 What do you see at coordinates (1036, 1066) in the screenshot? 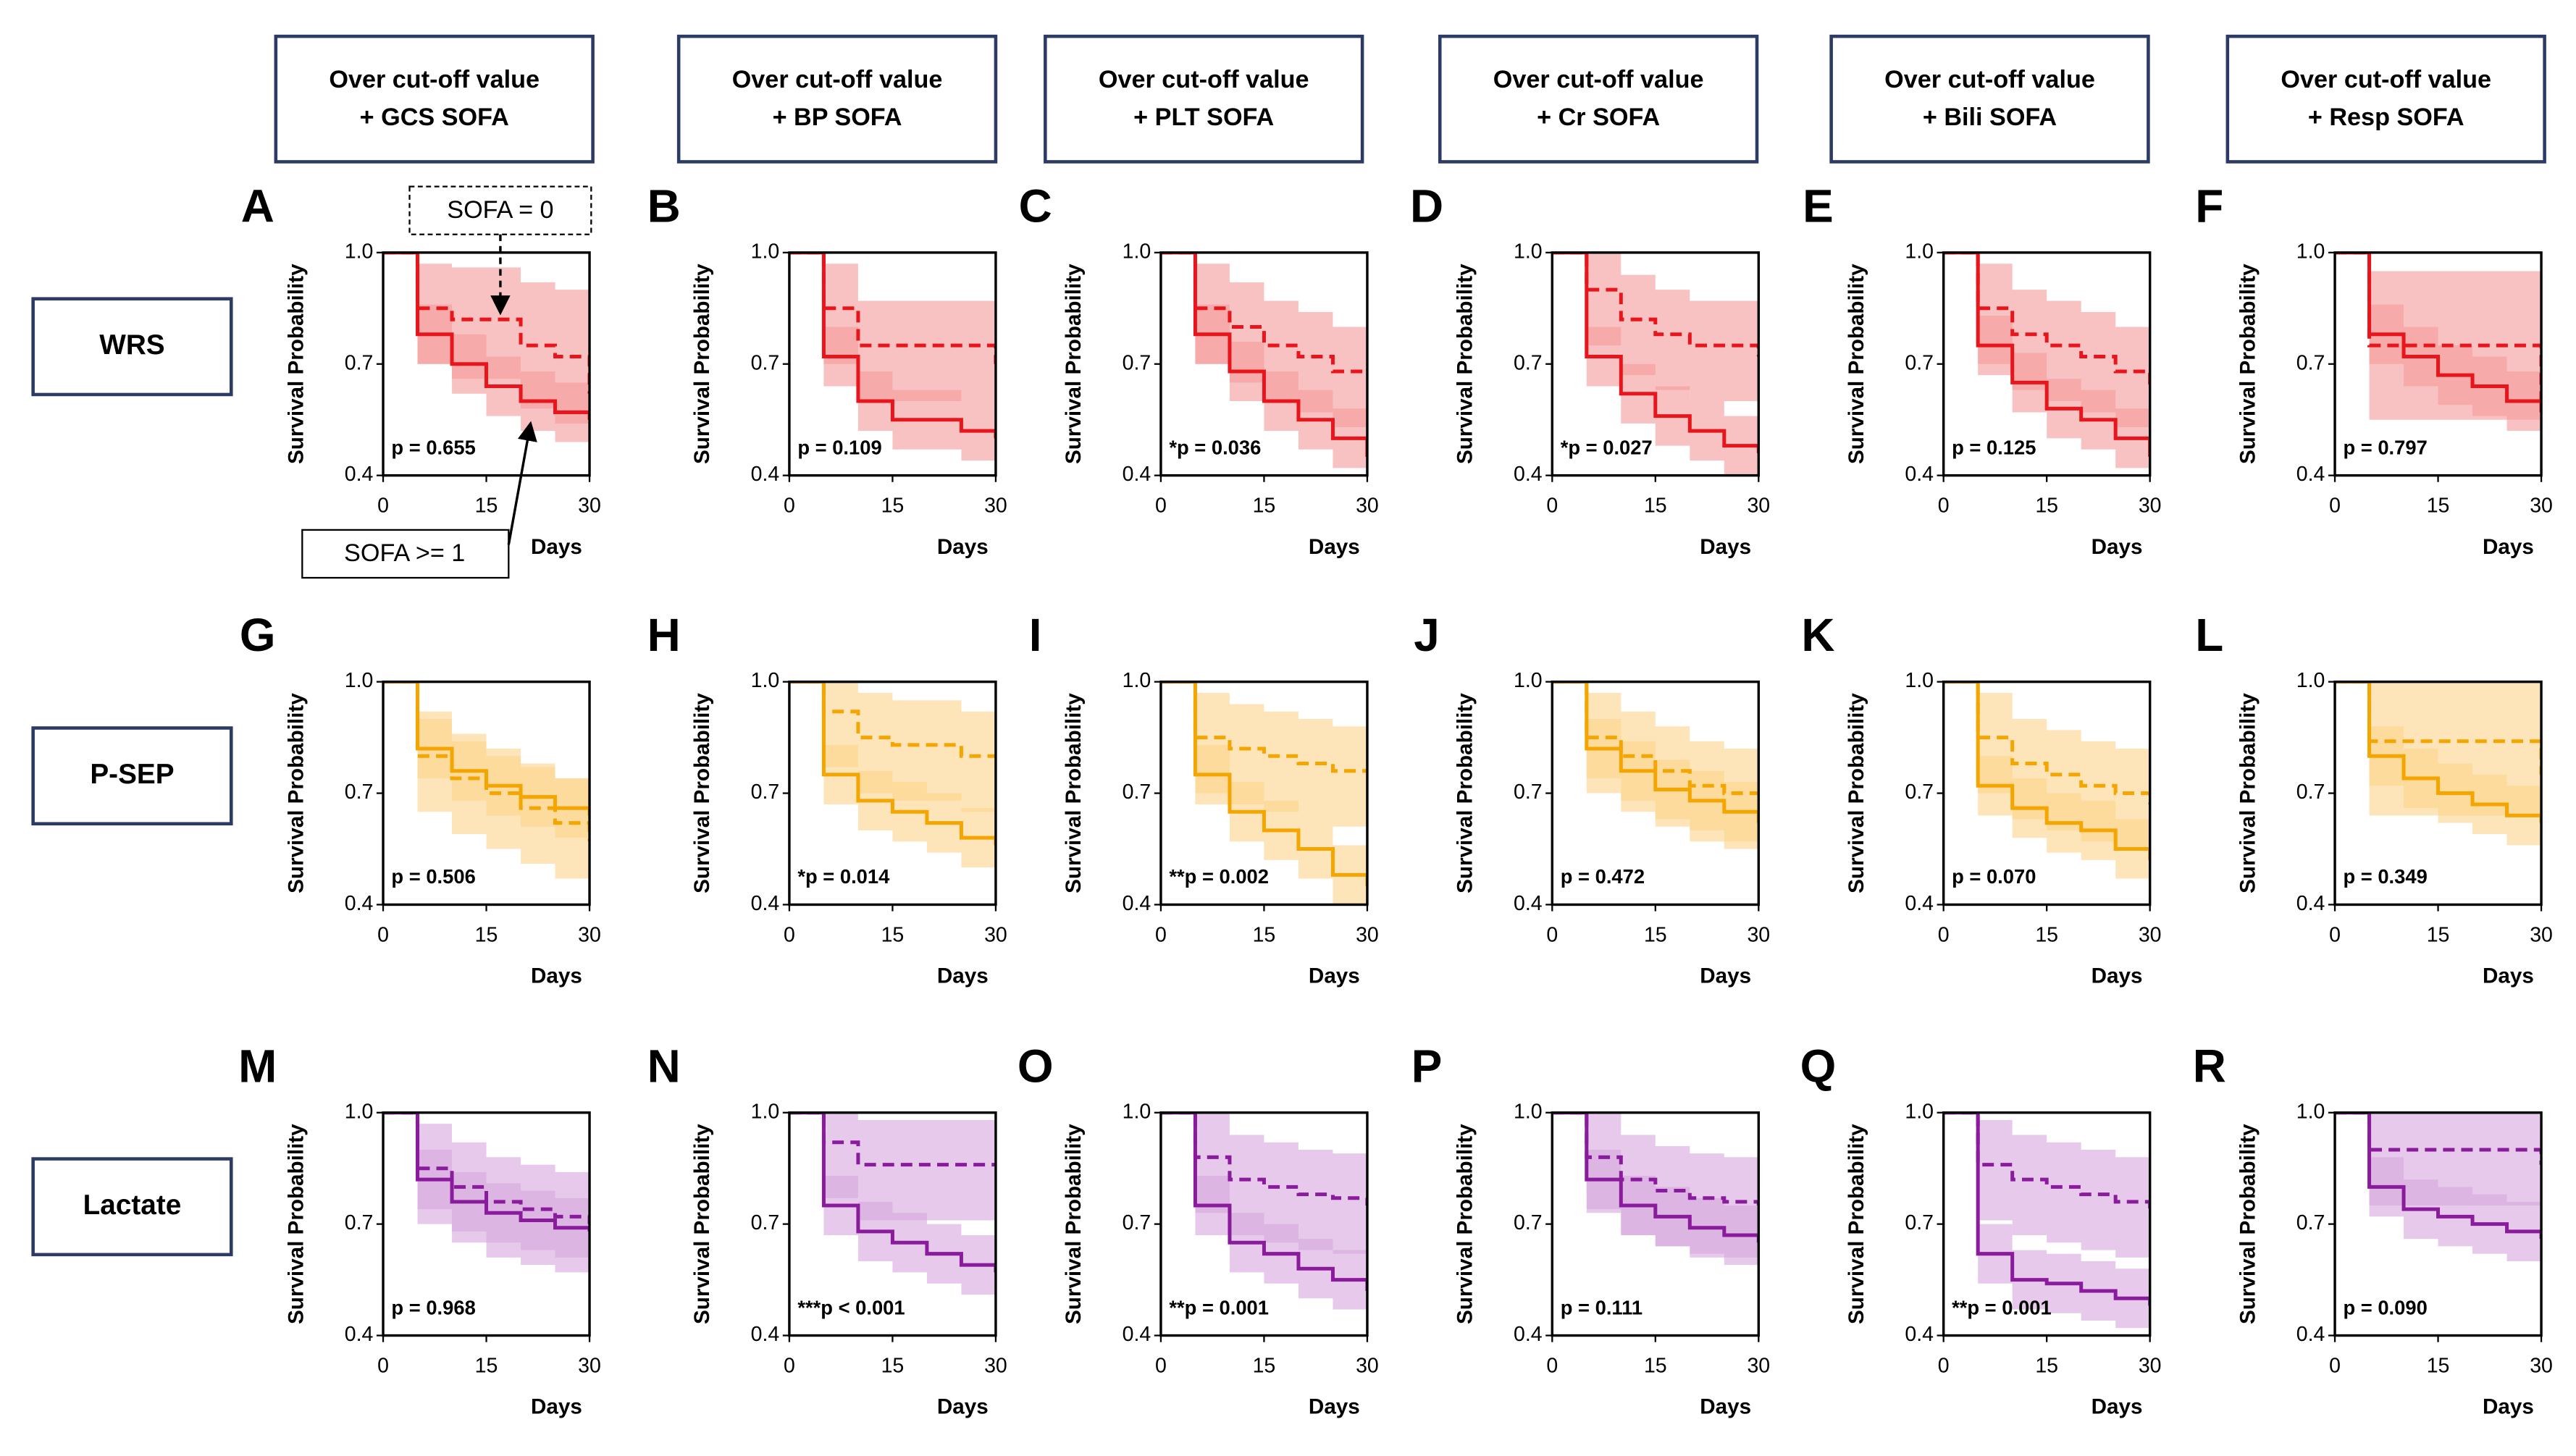
I see `panel-label: O` at bounding box center [1036, 1066].